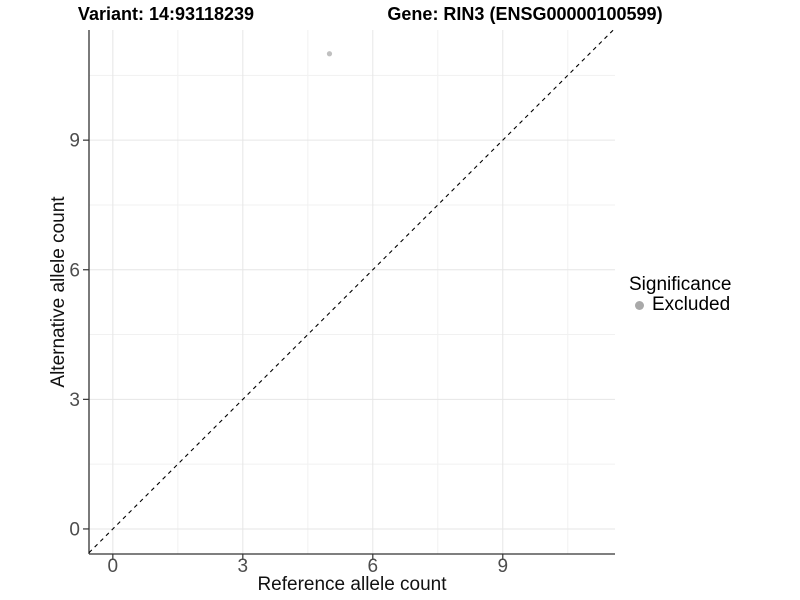 Image resolution: width=800 pixels, height=600 pixels. I want to click on plot-title-variant: Variant: 14:93118239, so click(166, 14).